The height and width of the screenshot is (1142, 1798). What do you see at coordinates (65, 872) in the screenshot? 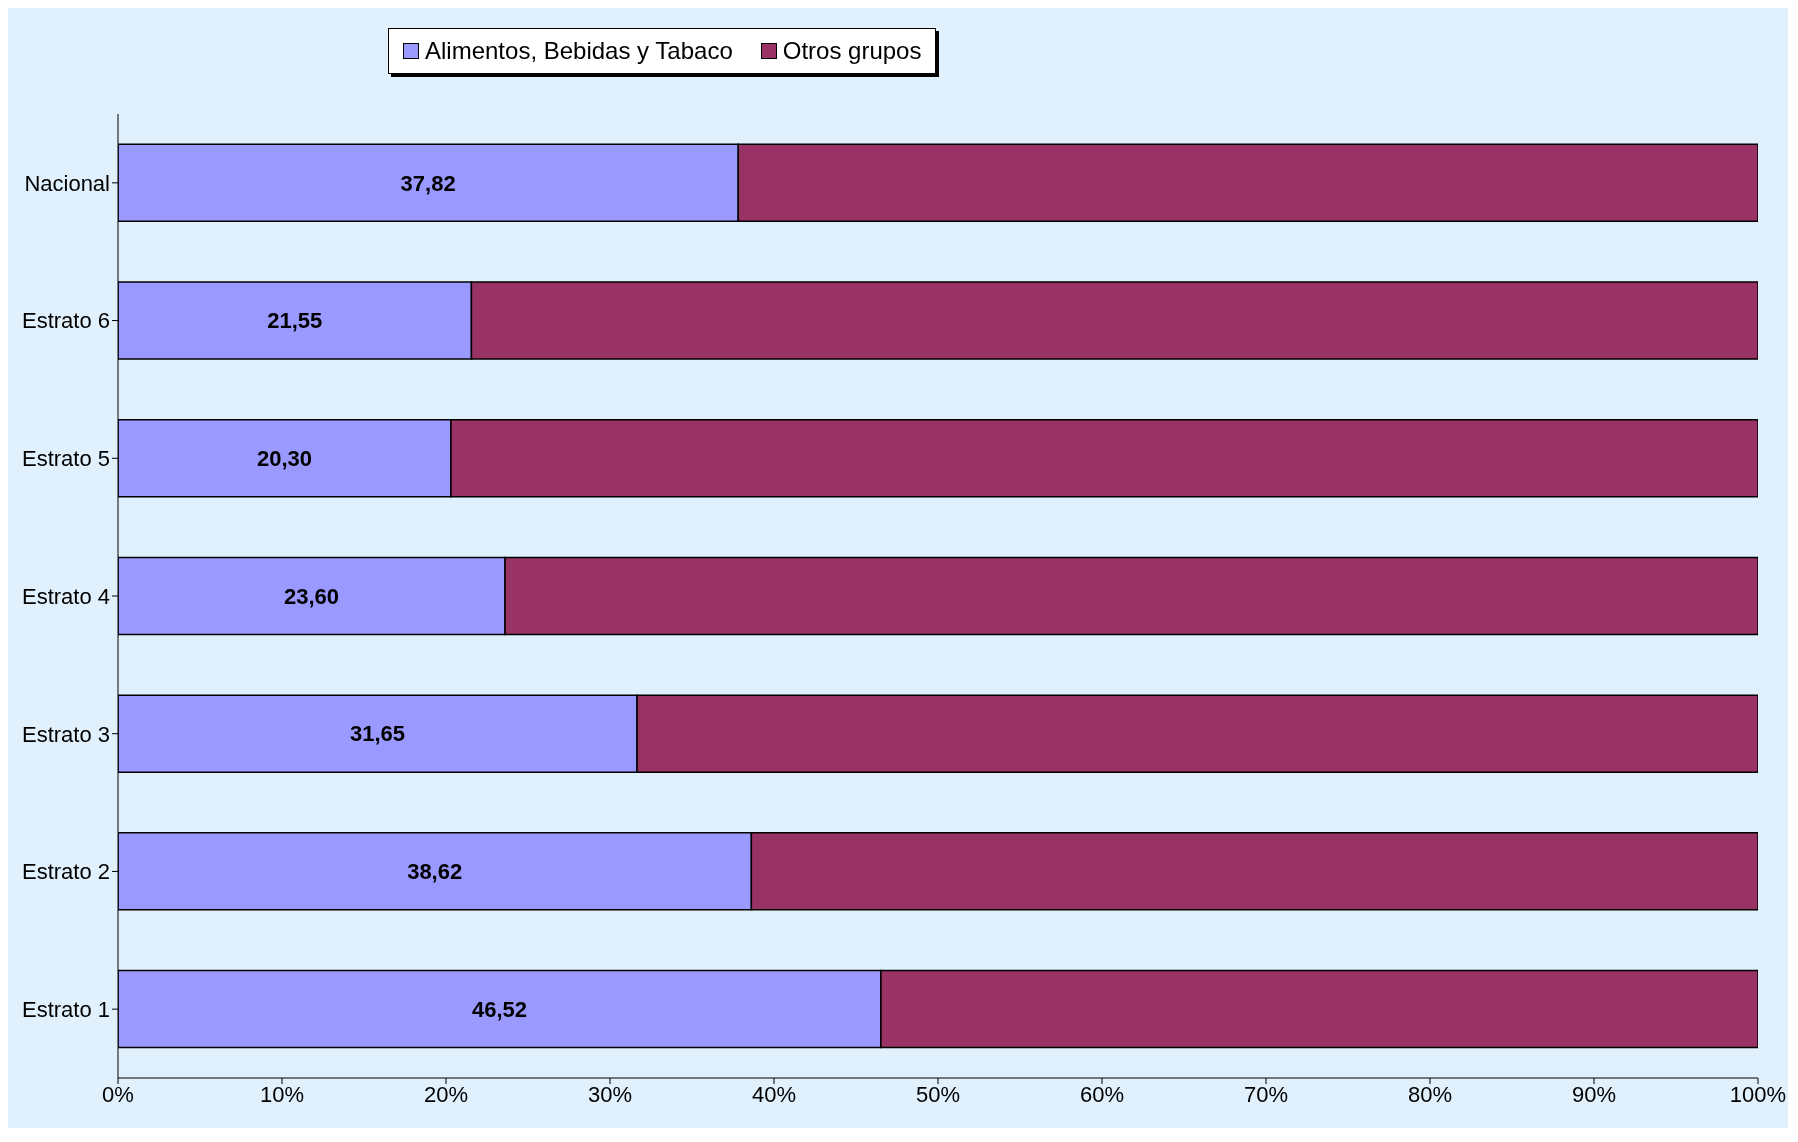
I see `y-tick-label: Estrato 2` at bounding box center [65, 872].